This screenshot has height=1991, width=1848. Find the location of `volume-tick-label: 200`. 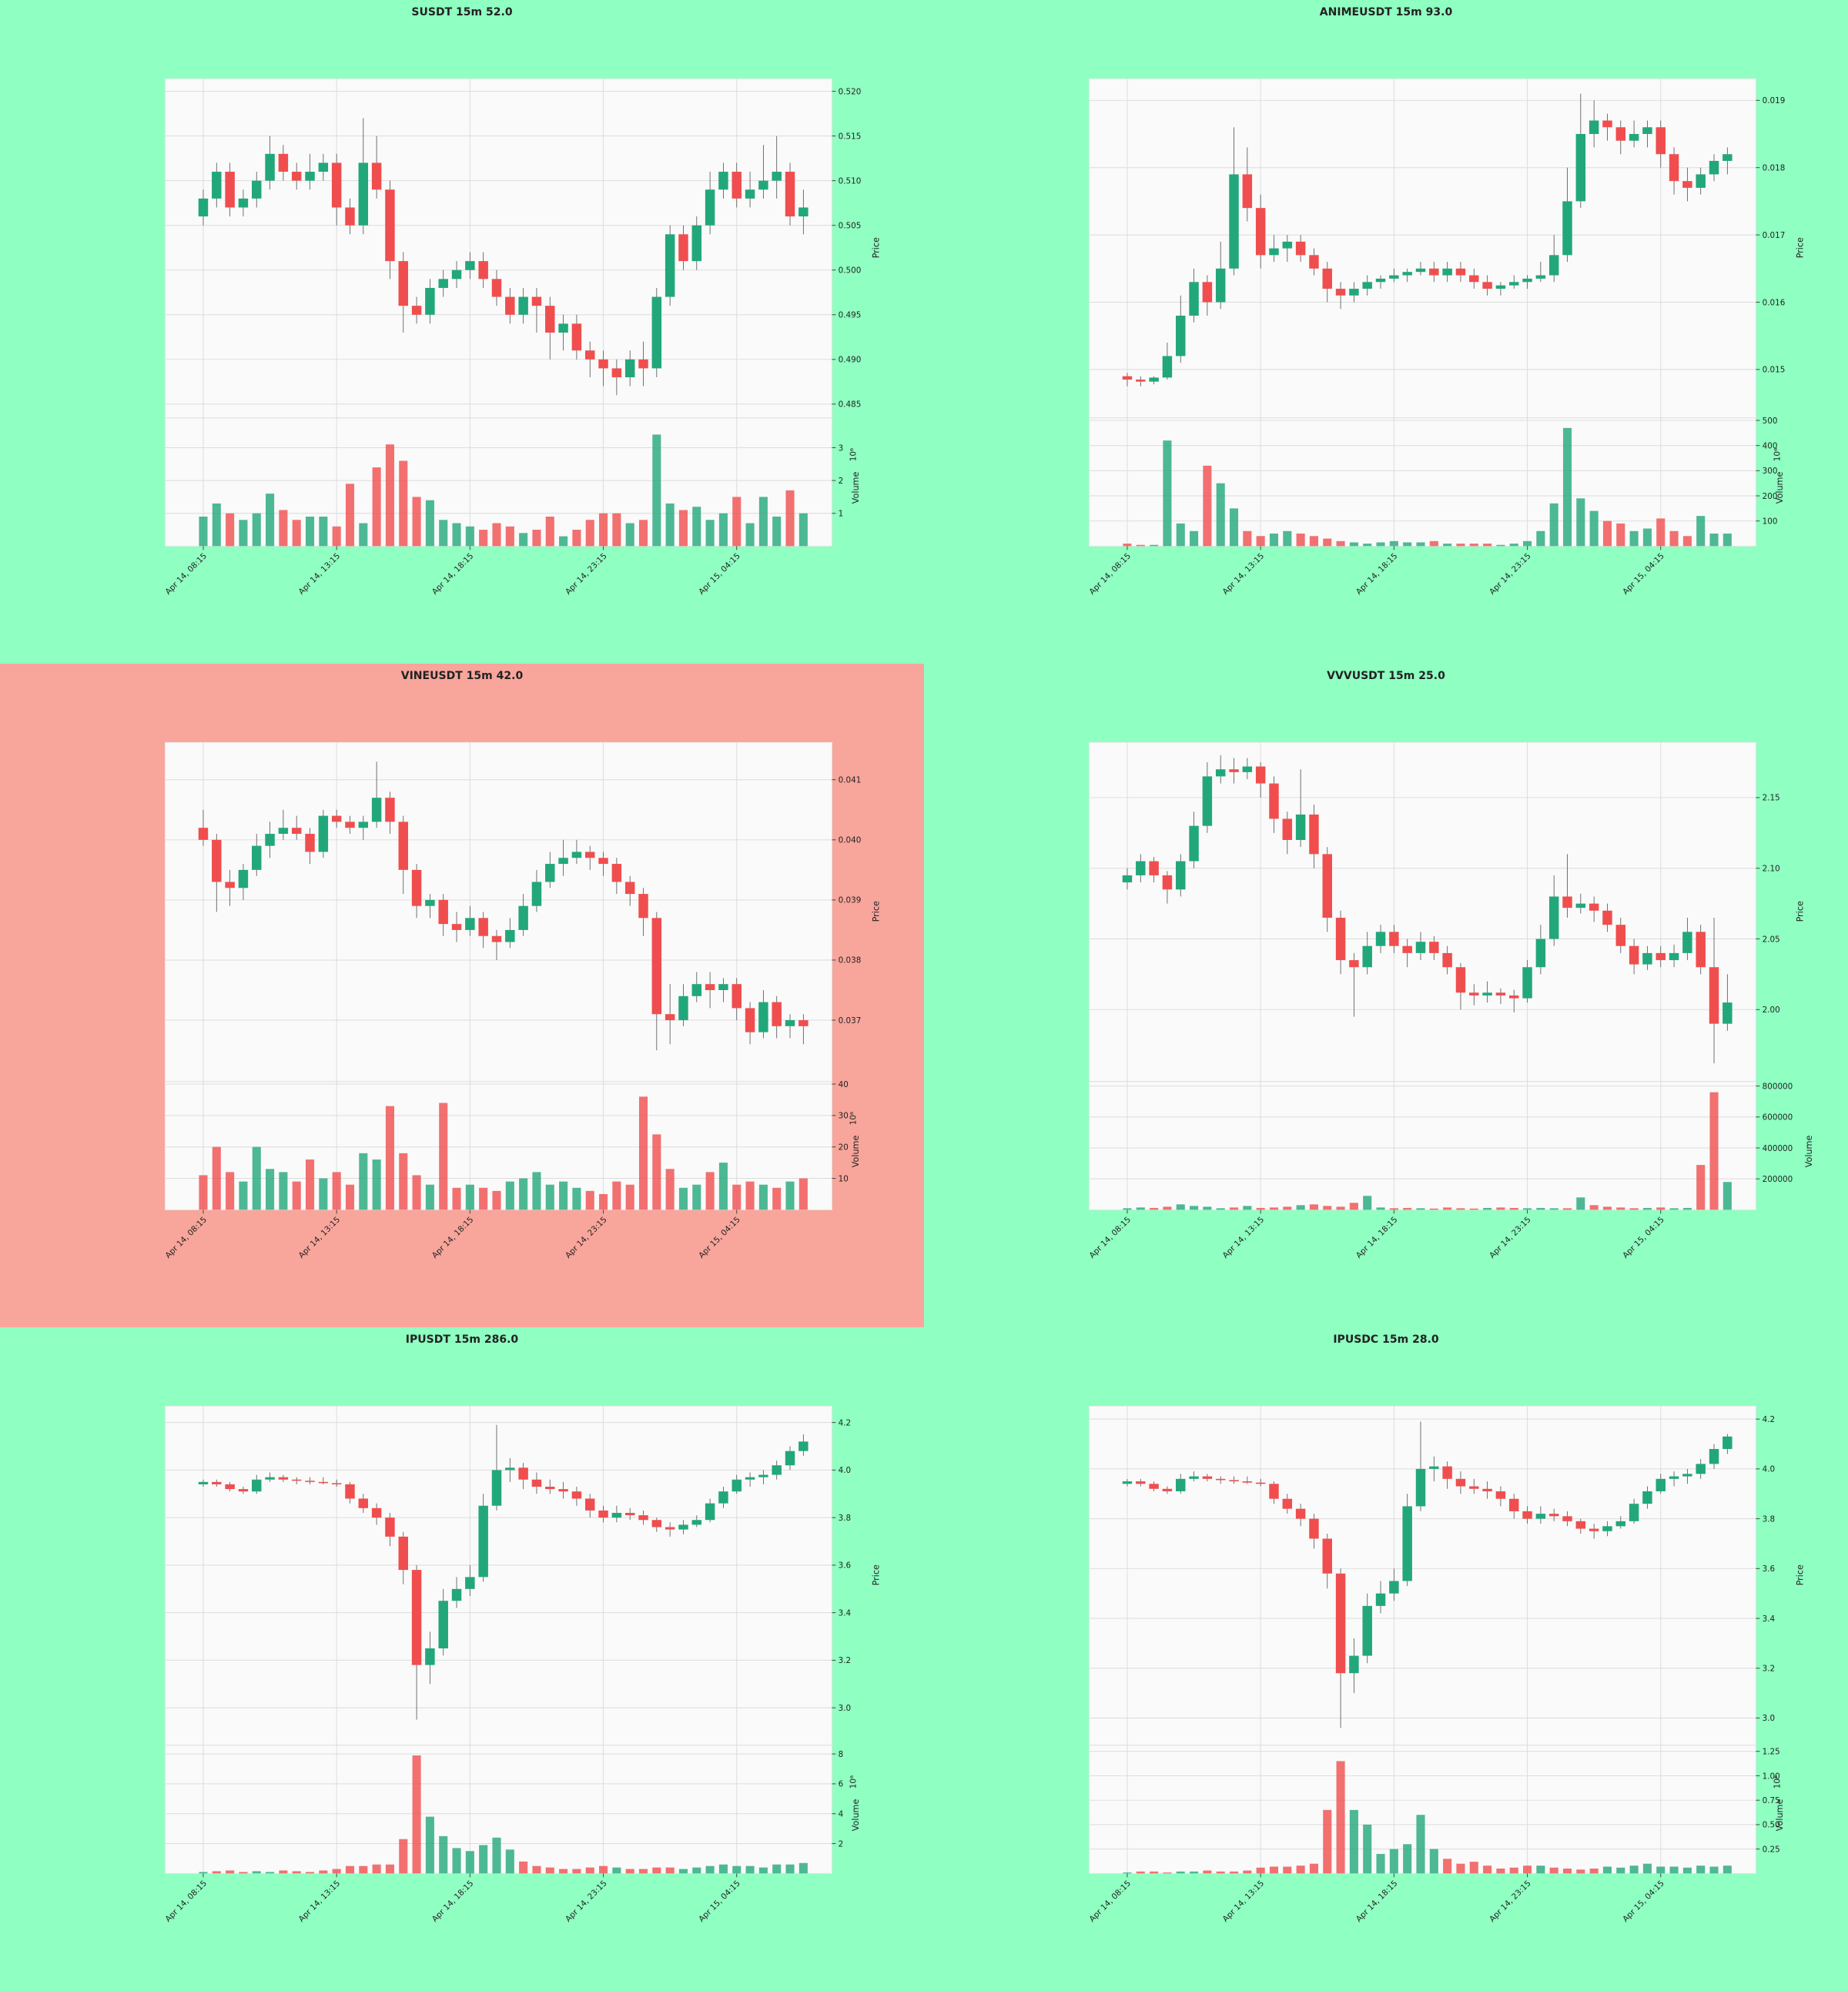

volume-tick-label: 200 is located at coordinates (1770, 496).